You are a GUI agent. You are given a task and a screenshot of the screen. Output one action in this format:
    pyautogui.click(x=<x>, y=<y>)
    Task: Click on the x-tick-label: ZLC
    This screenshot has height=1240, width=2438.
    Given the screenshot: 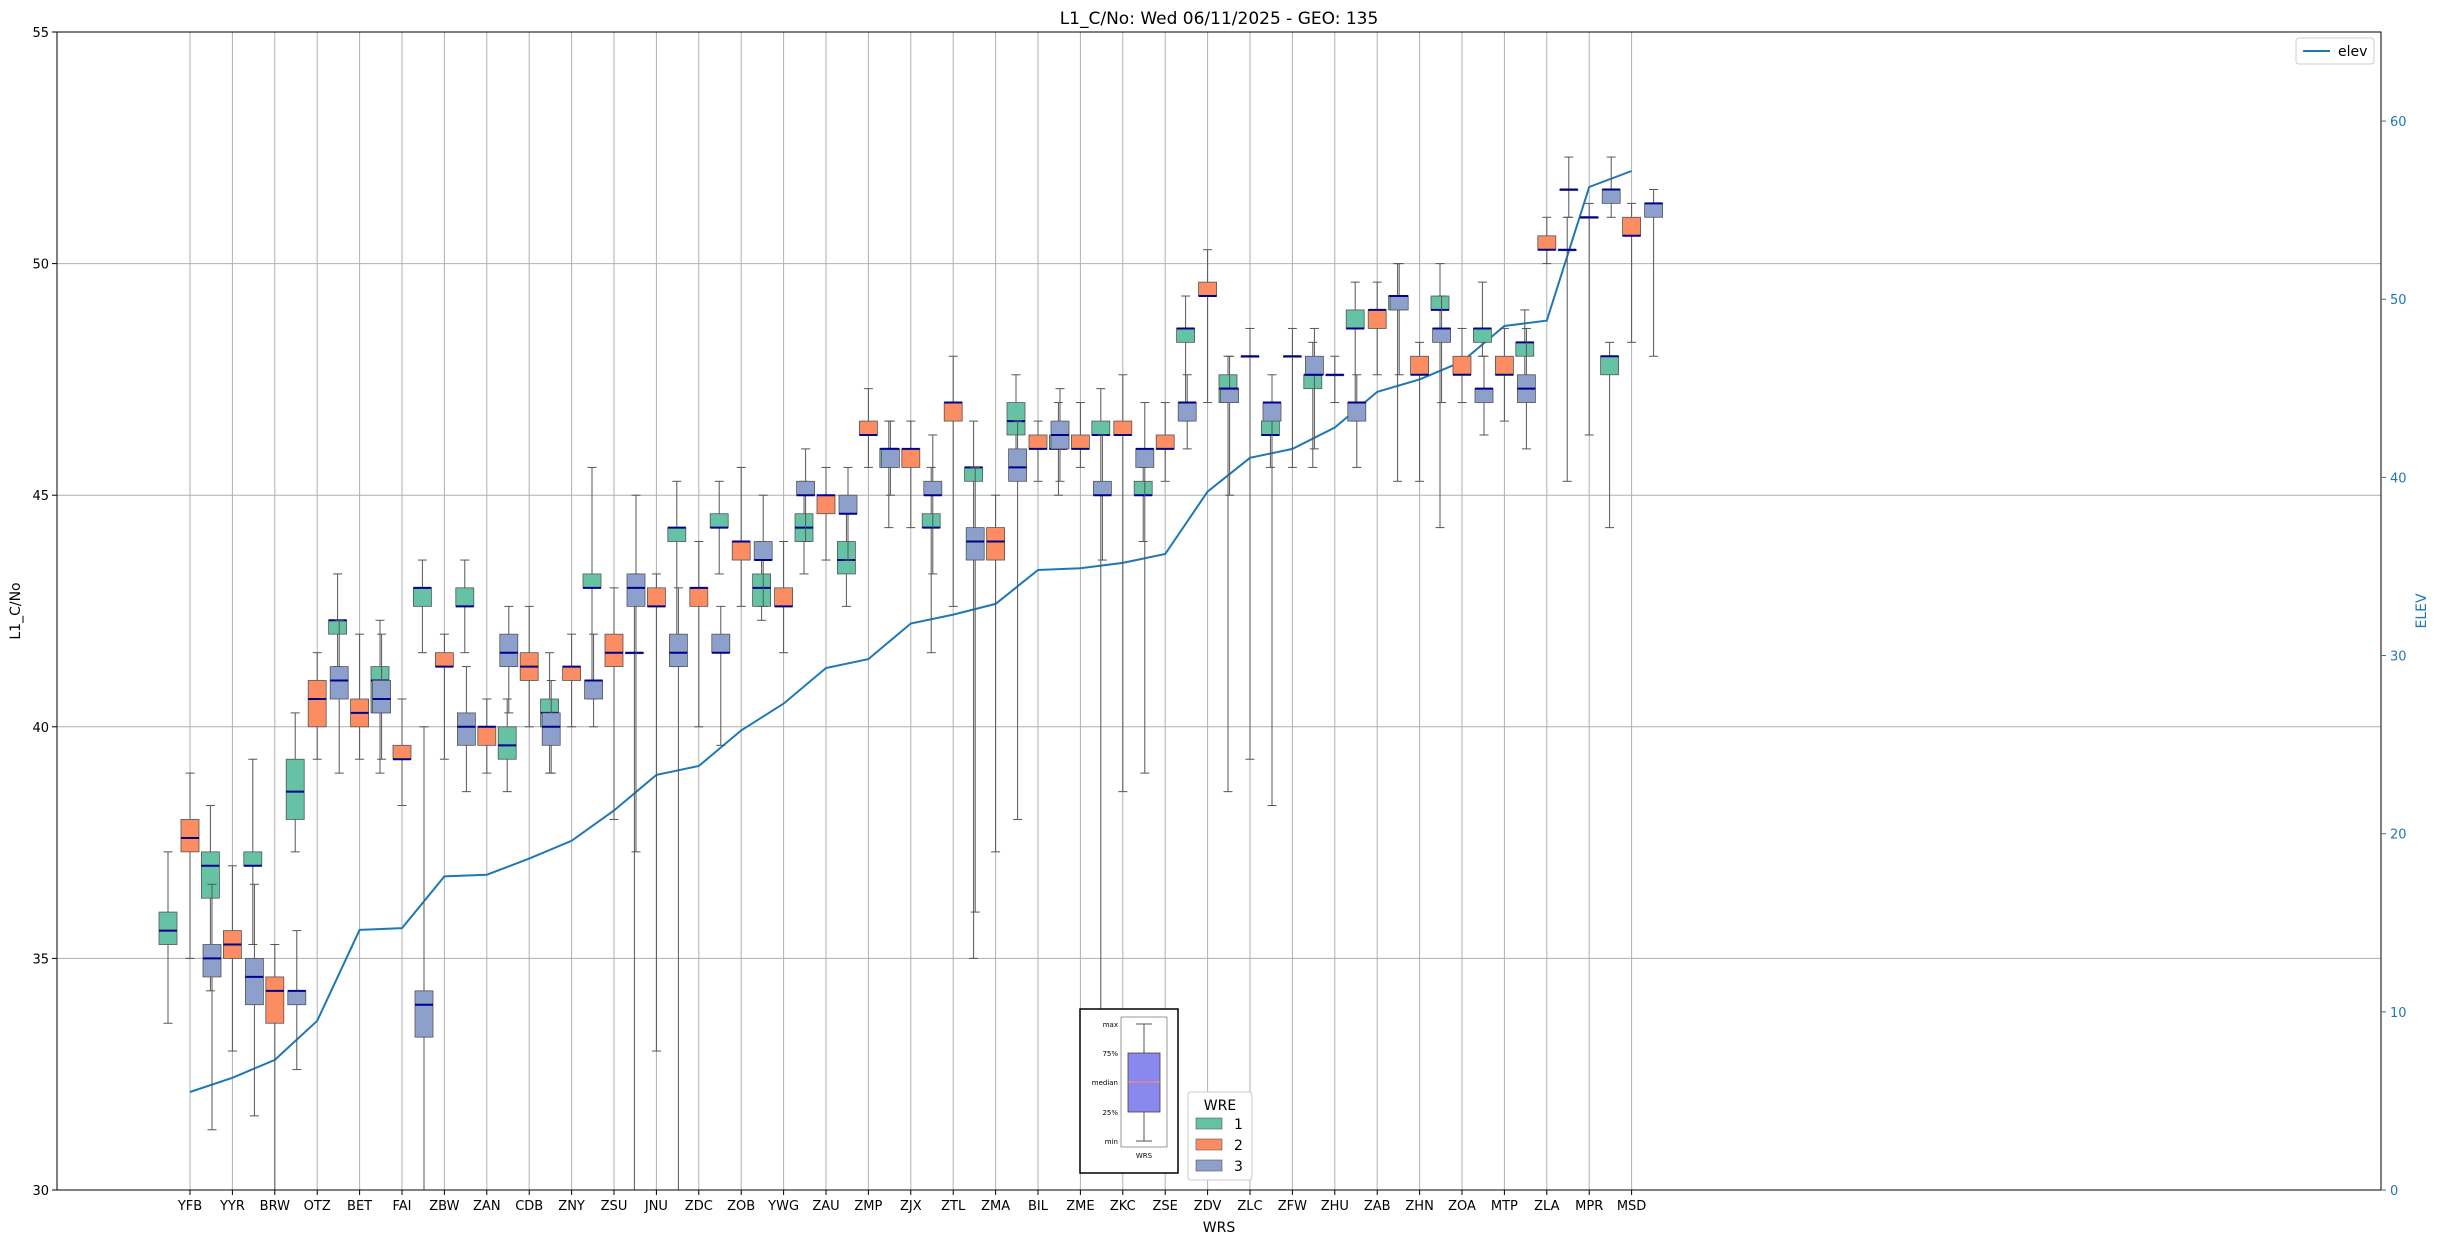 What is the action you would take?
    pyautogui.click(x=1249, y=1206)
    